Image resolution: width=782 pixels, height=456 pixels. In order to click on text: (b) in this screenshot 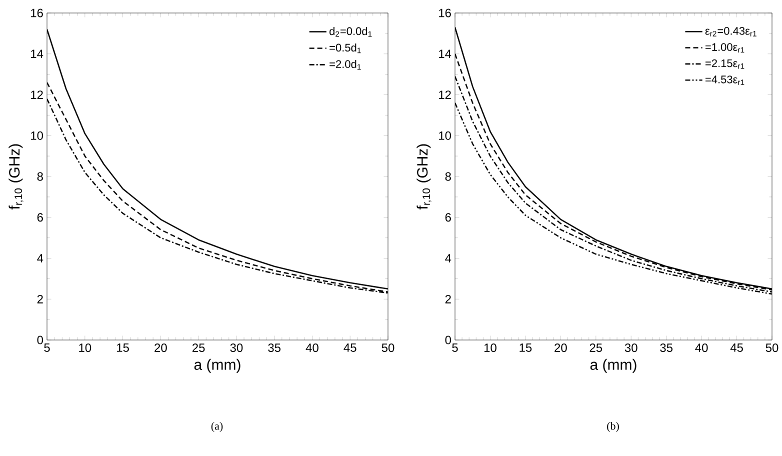, I will do `click(613, 427)`.